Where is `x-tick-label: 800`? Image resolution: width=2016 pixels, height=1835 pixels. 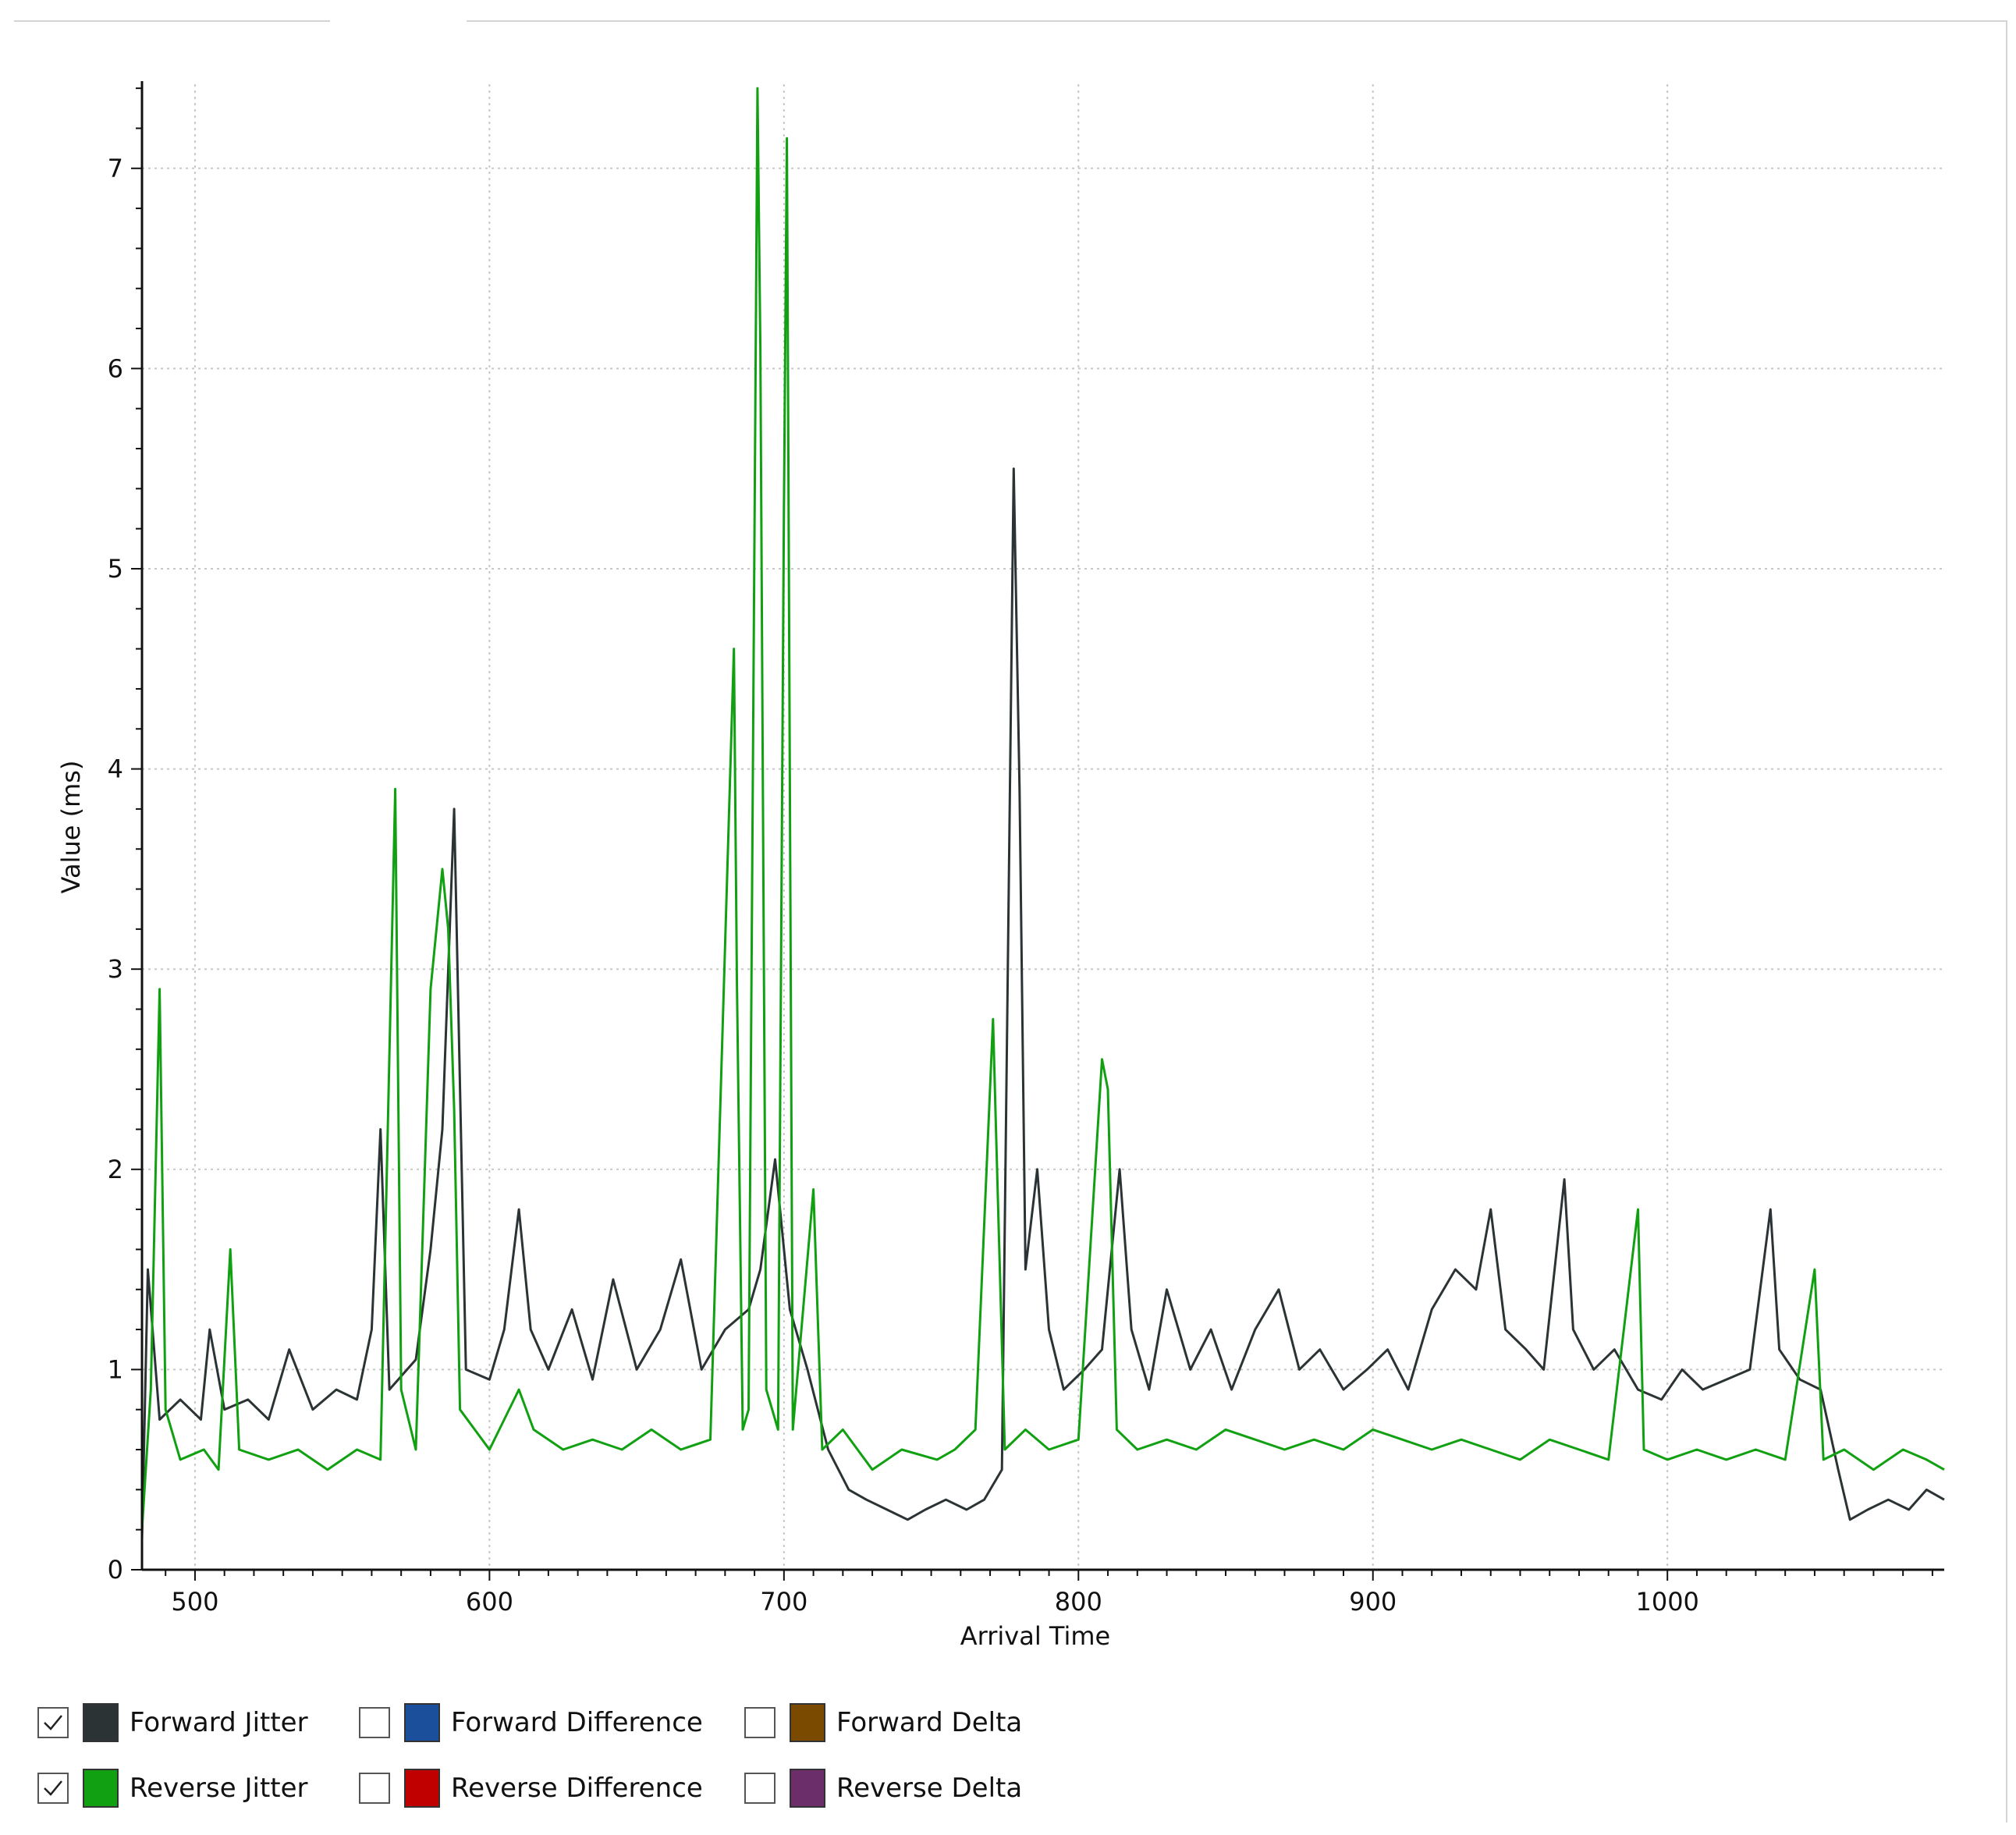 x-tick-label: 800 is located at coordinates (1079, 1602).